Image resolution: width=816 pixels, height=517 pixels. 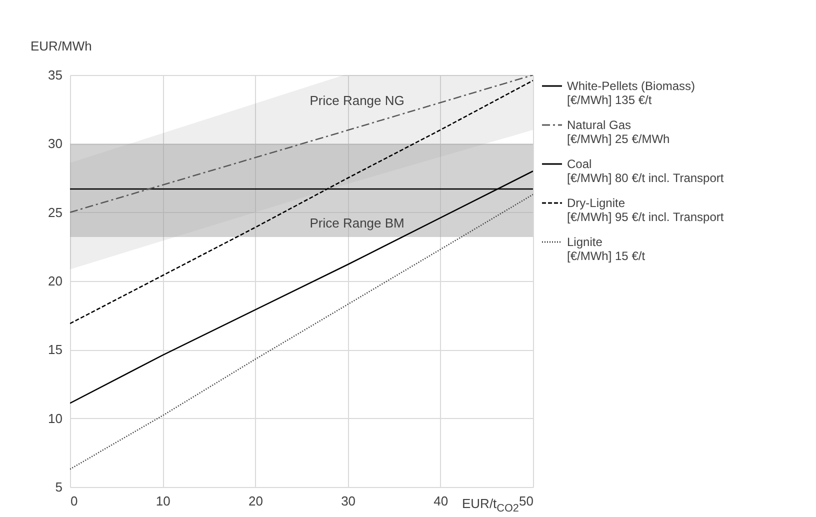 What do you see at coordinates (61, 46) in the screenshot?
I see `y-axis-title: EUR/MWh` at bounding box center [61, 46].